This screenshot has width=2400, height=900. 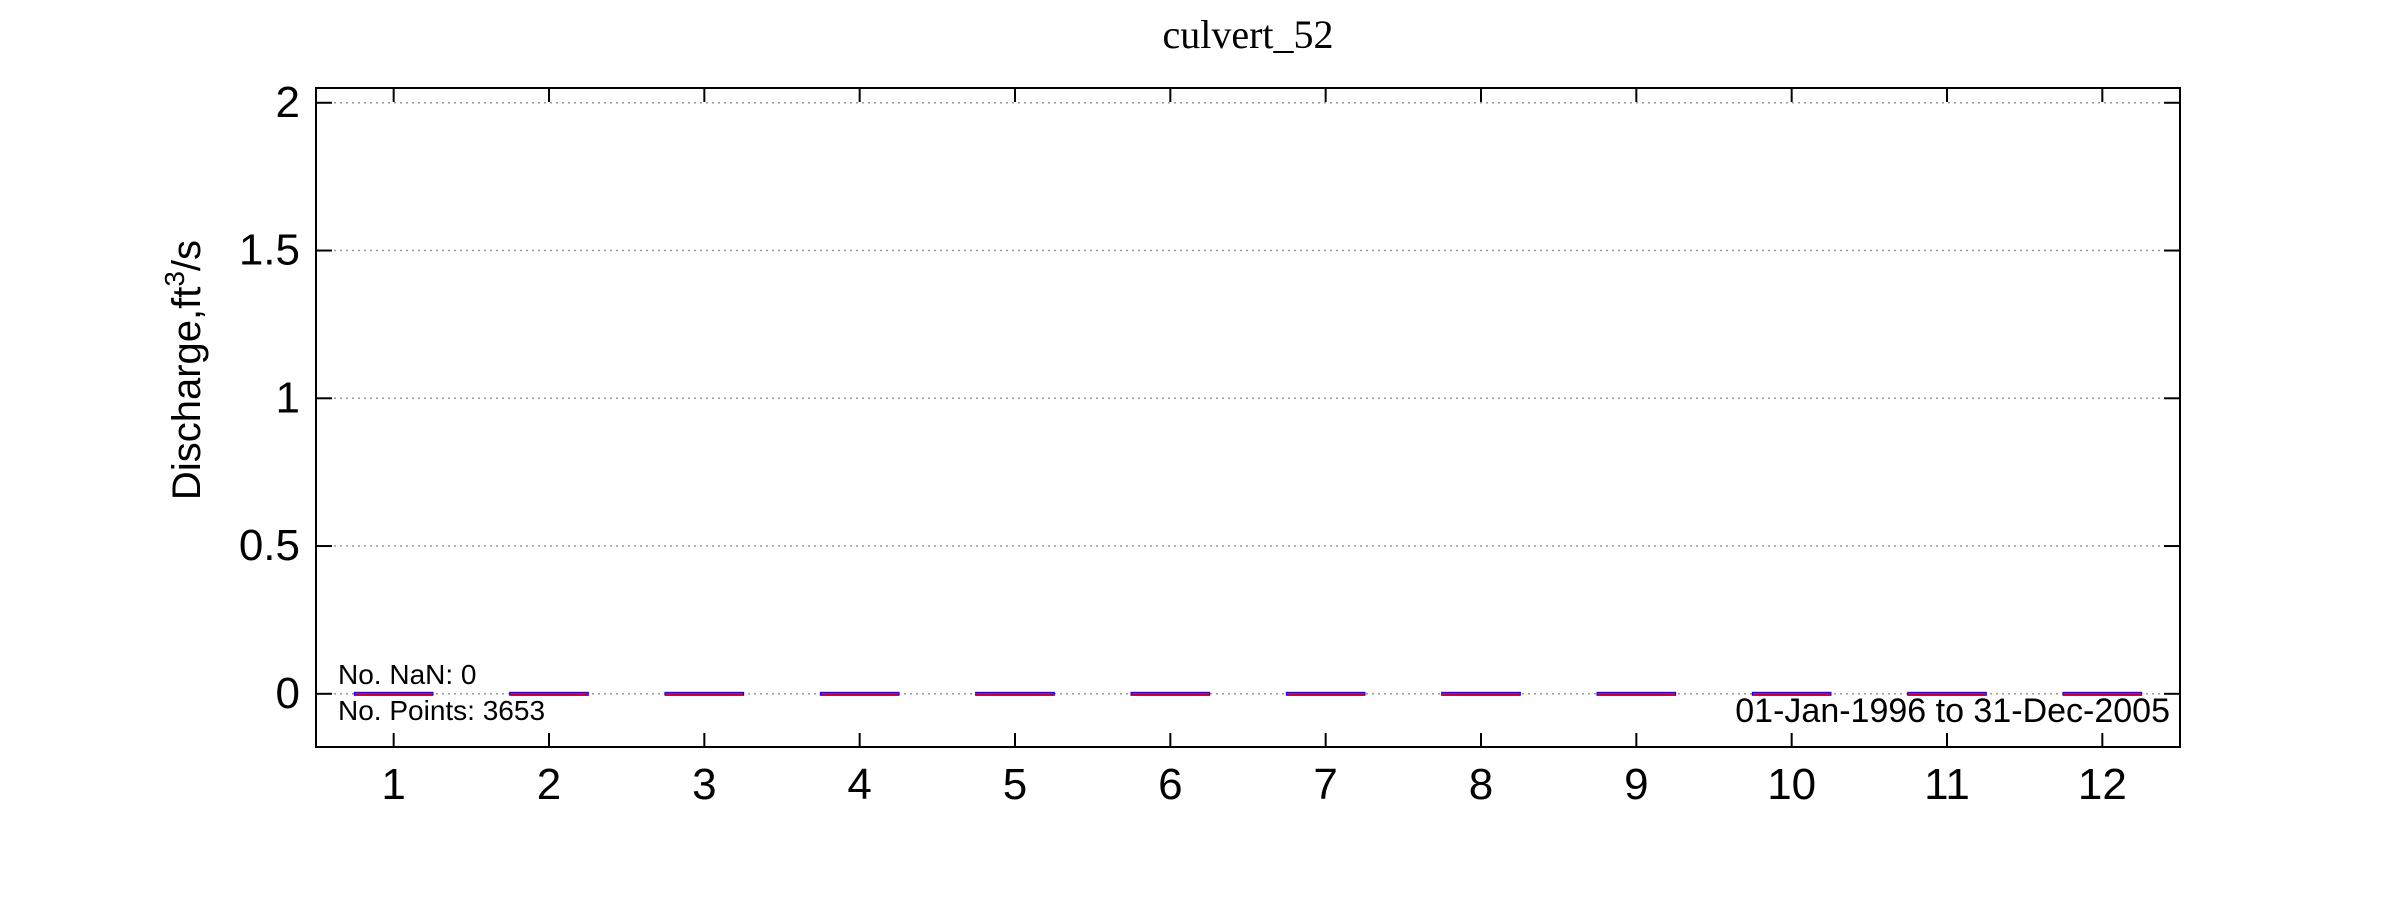 What do you see at coordinates (187, 393) in the screenshot?
I see `y-axis-label-base: Discharge,ft` at bounding box center [187, 393].